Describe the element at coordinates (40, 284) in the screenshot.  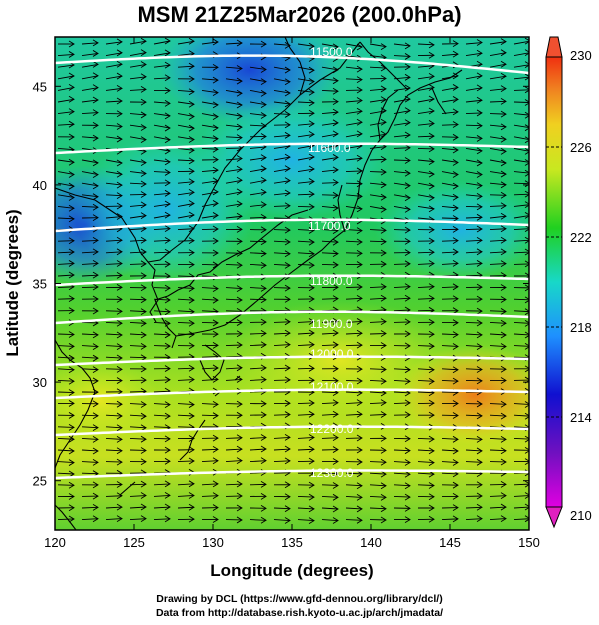
I see `y-tick-label: 35` at that location.